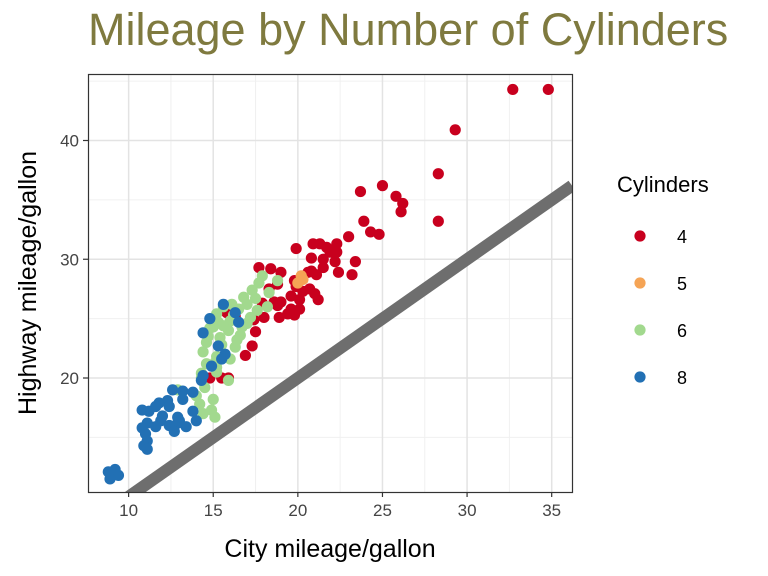 Image resolution: width=768 pixels, height=576 pixels. What do you see at coordinates (382, 510) in the screenshot?
I see `x-tick-label: 25` at bounding box center [382, 510].